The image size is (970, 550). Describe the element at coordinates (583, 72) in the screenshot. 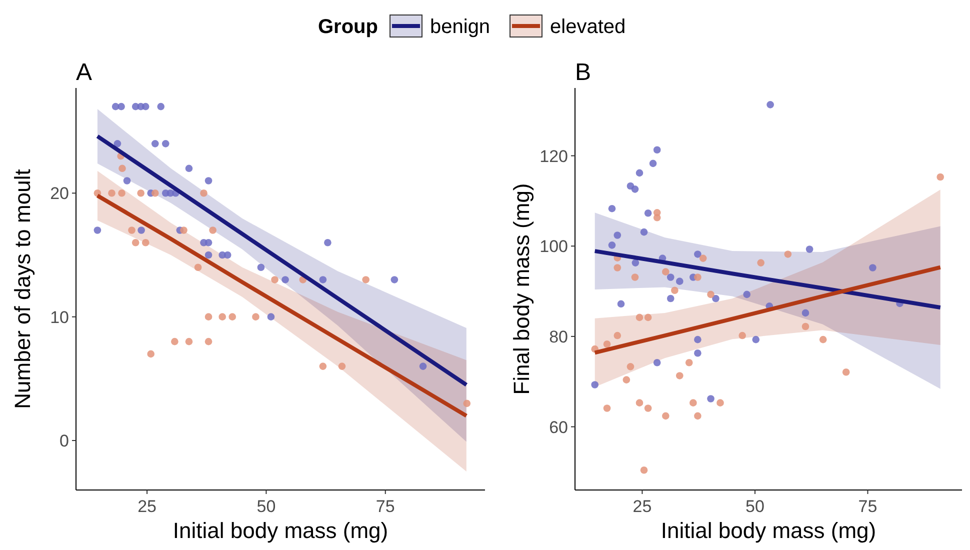

I see `chart-title: B` at that location.